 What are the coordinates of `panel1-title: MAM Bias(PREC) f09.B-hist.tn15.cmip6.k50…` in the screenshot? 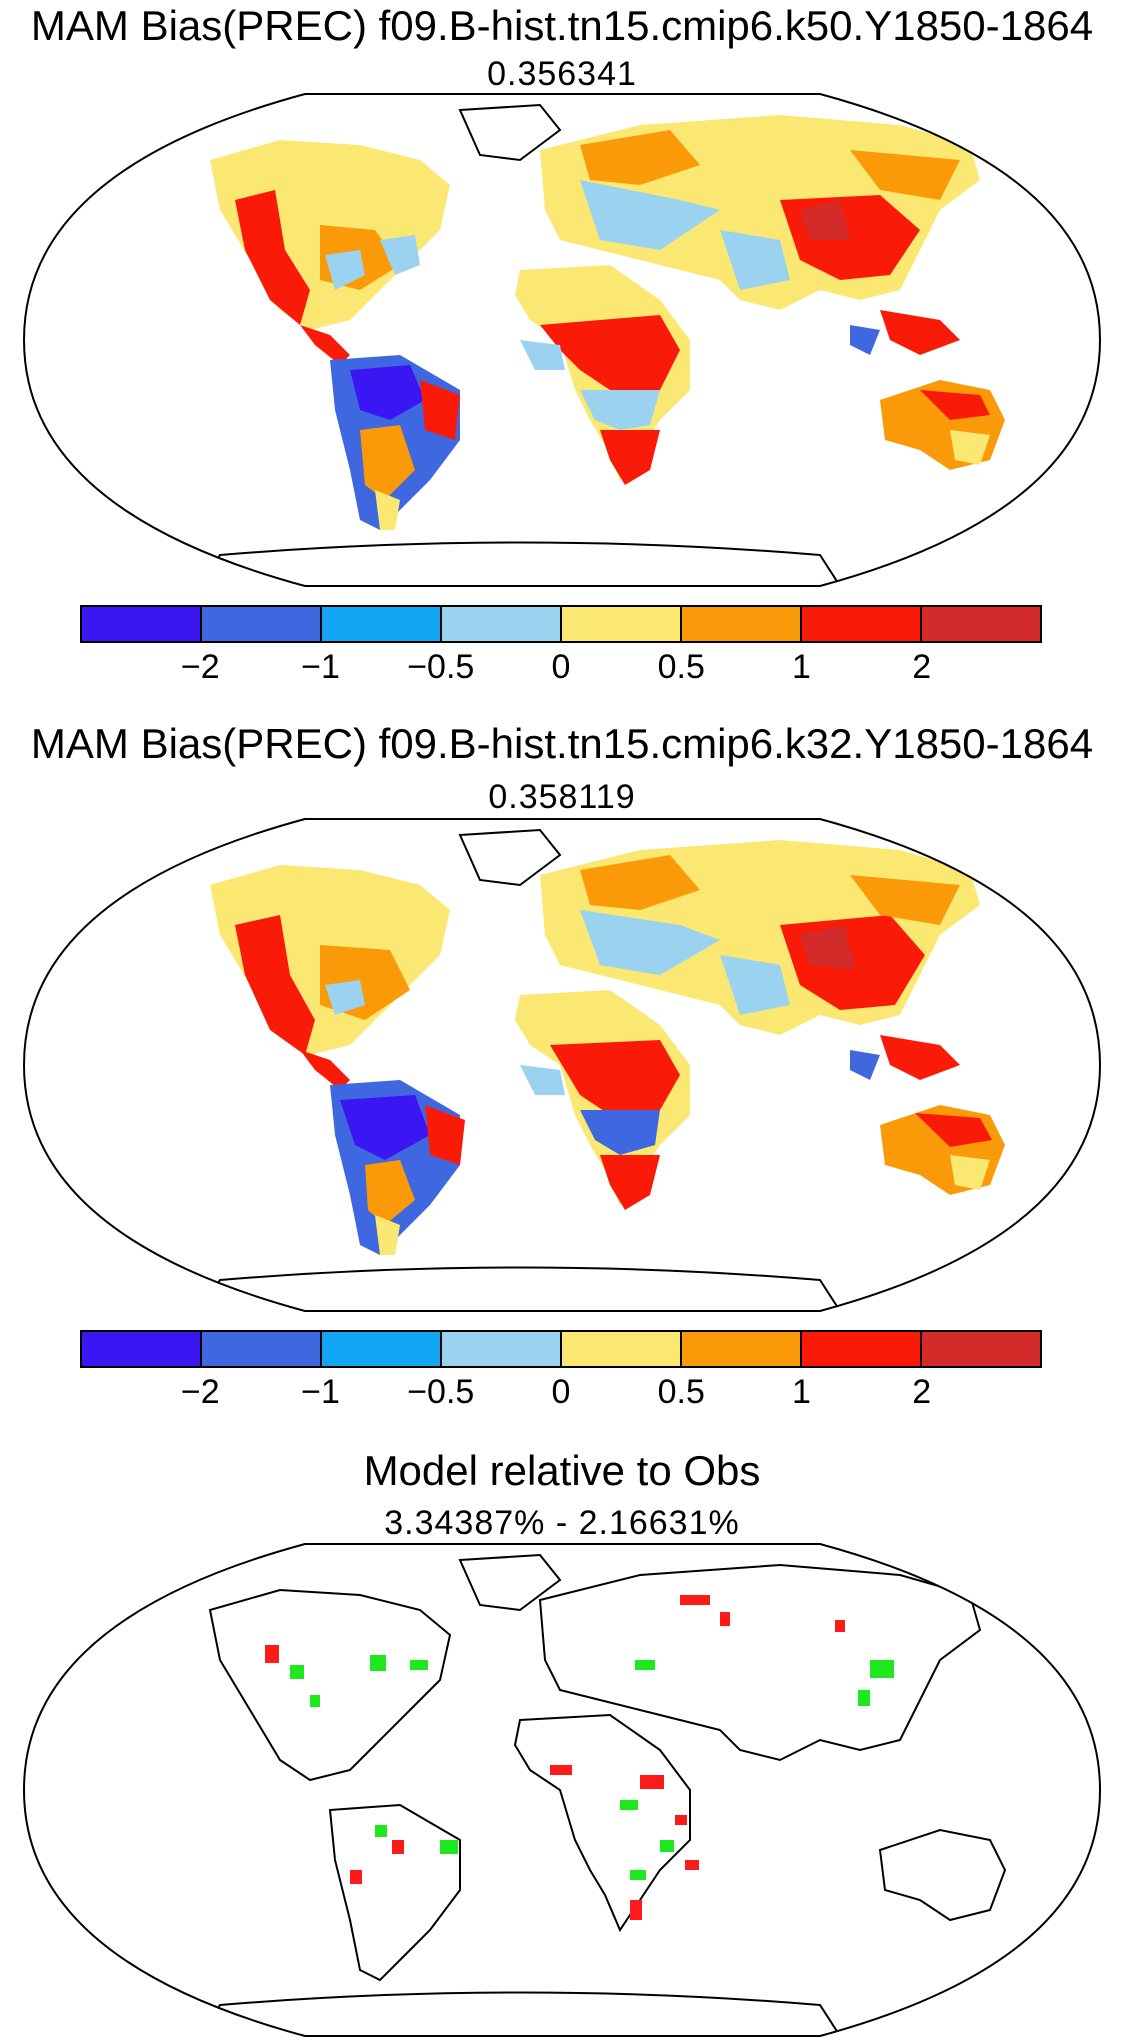 It's located at (562, 25).